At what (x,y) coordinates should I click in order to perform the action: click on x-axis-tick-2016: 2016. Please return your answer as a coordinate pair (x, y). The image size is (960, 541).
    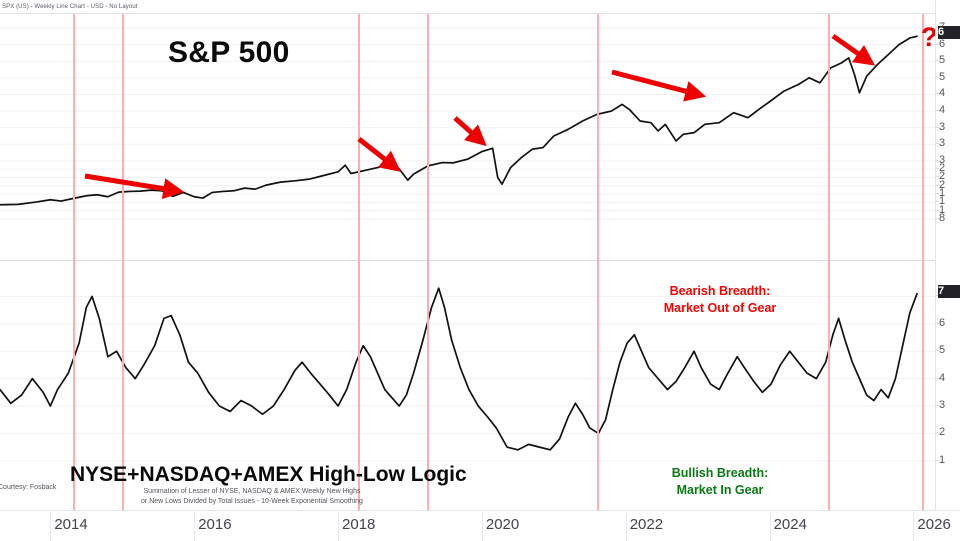
    Looking at the image, I should click on (215, 524).